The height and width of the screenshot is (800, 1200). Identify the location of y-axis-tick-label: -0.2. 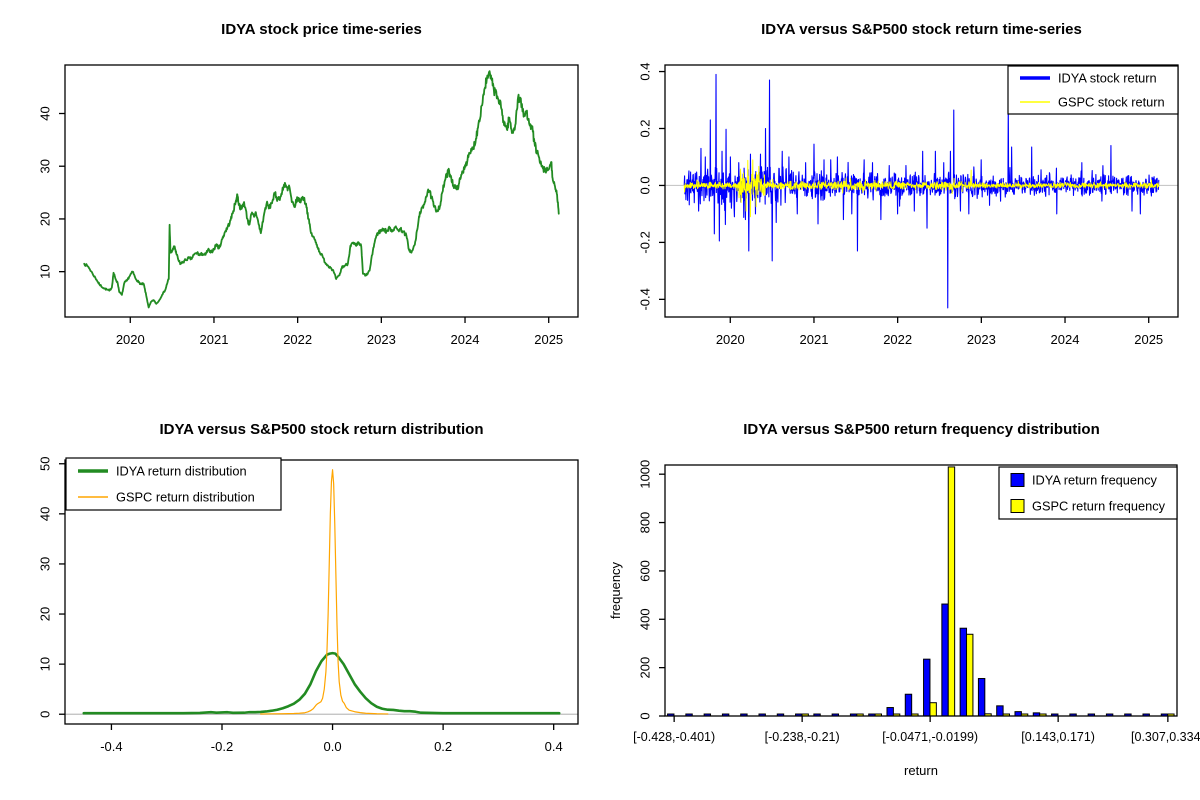
(644, 242).